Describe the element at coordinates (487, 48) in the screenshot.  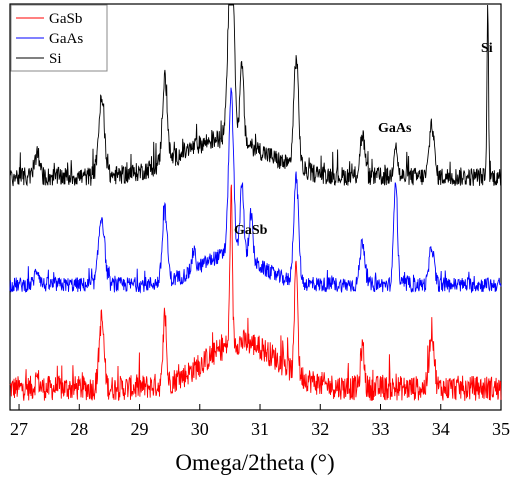
I see `annotation-si: Si` at that location.